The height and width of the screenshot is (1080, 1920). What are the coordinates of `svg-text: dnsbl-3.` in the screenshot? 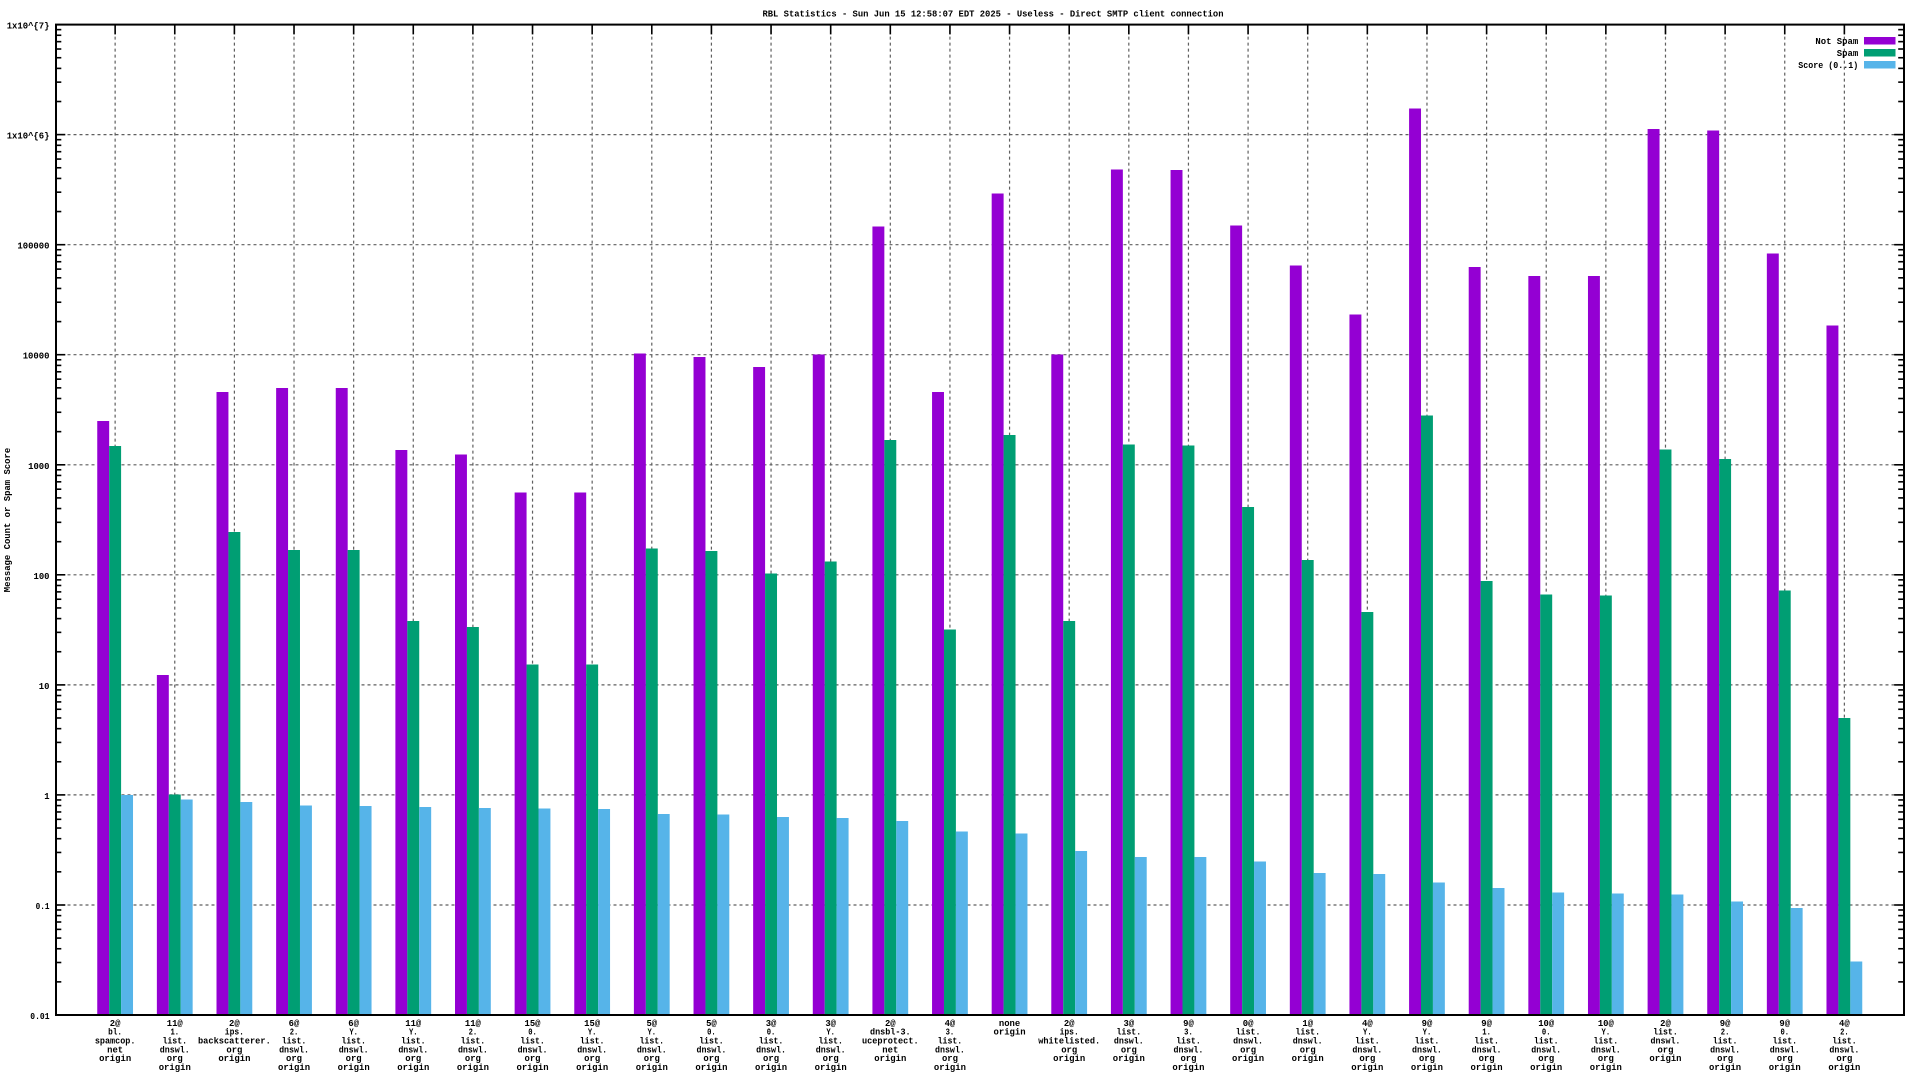 It's located at (890, 1032).